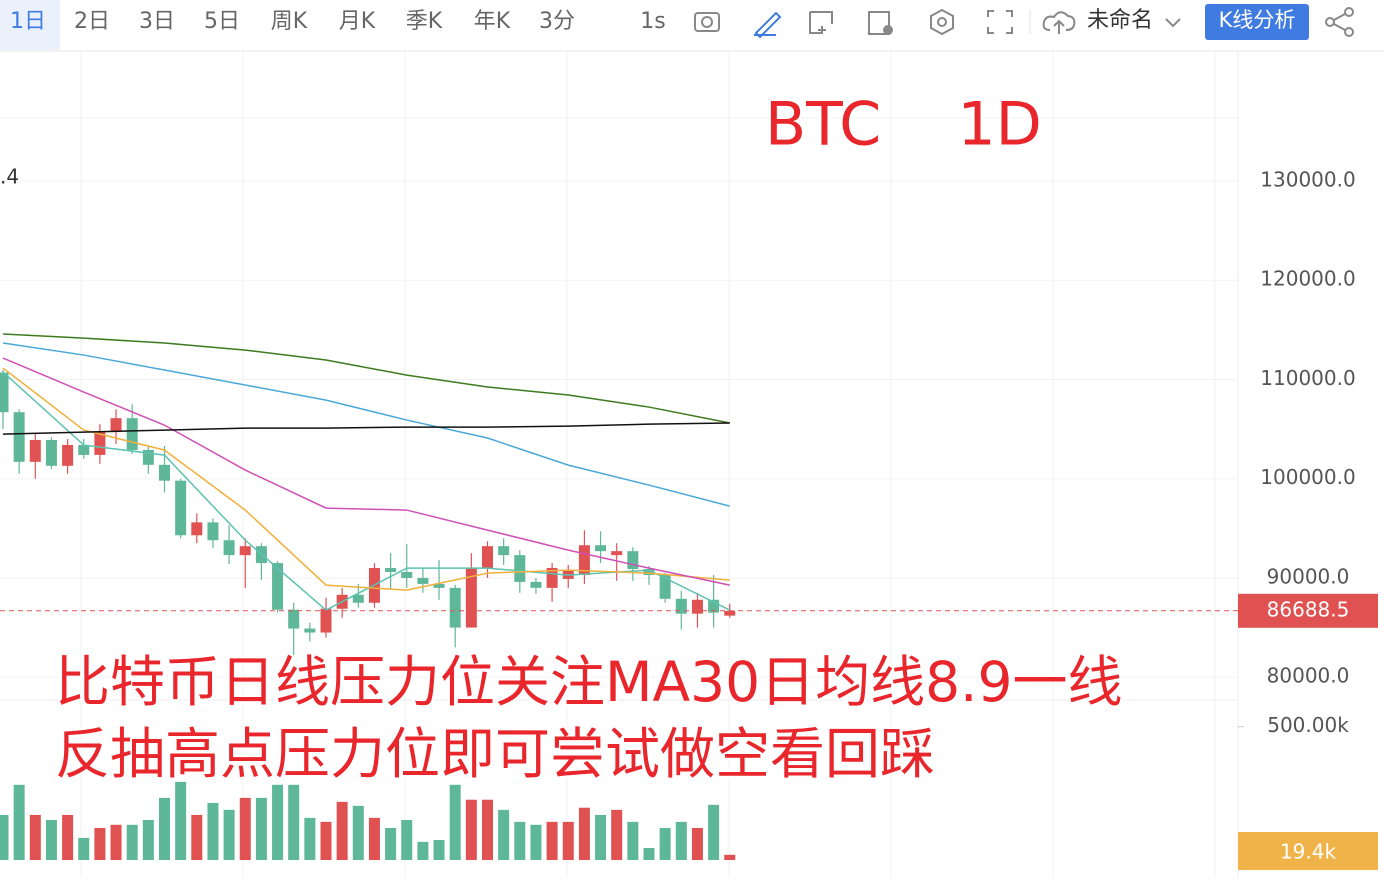 The image size is (1384, 882). What do you see at coordinates (1059, 22) in the screenshot?
I see `cloud-icon` at bounding box center [1059, 22].